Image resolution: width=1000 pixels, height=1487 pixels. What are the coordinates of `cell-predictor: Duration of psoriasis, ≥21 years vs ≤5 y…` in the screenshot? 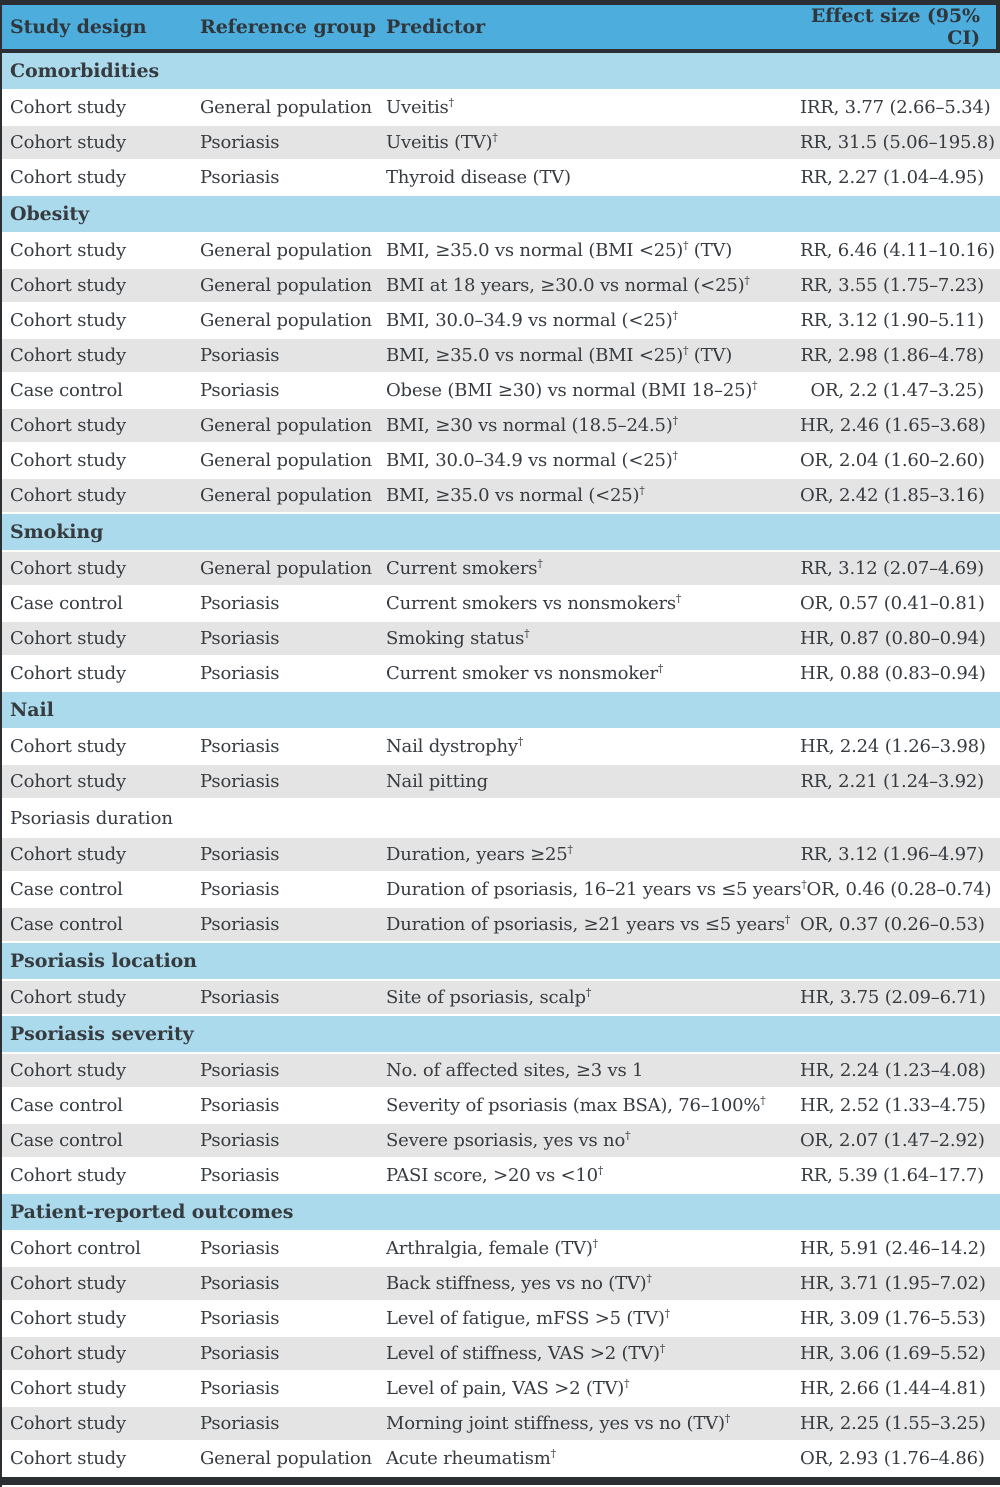 It's located at (588, 924).